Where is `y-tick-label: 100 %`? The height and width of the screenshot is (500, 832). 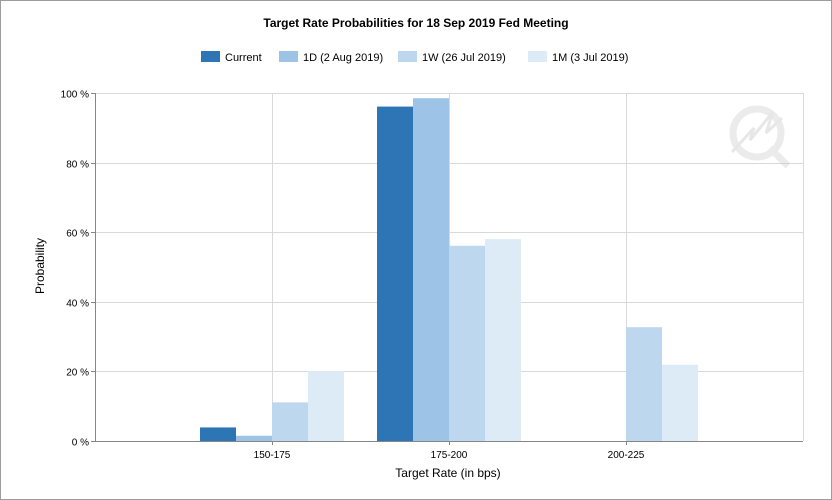 y-tick-label: 100 % is located at coordinates (75, 95).